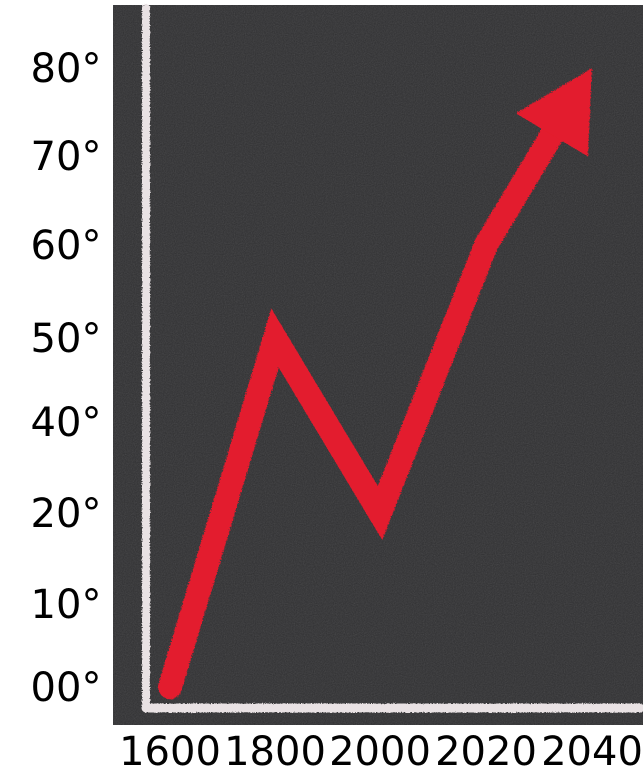  Describe the element at coordinates (486, 751) in the screenshot. I see `x-tick-label: 2020` at that location.